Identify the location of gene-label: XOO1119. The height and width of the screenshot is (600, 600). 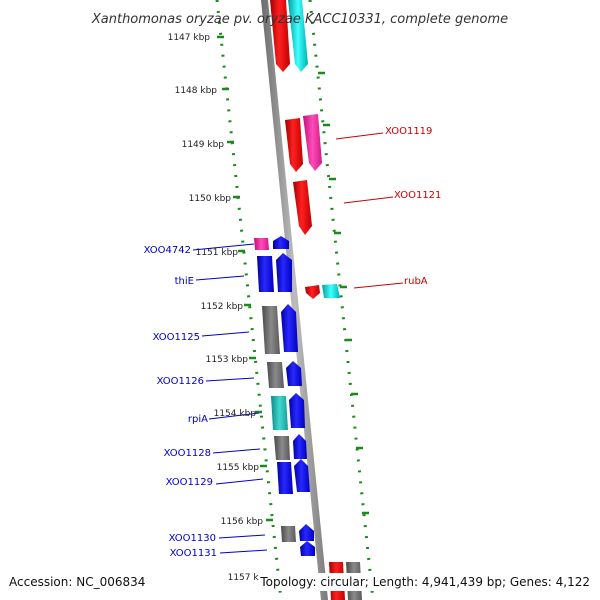
(408, 131).